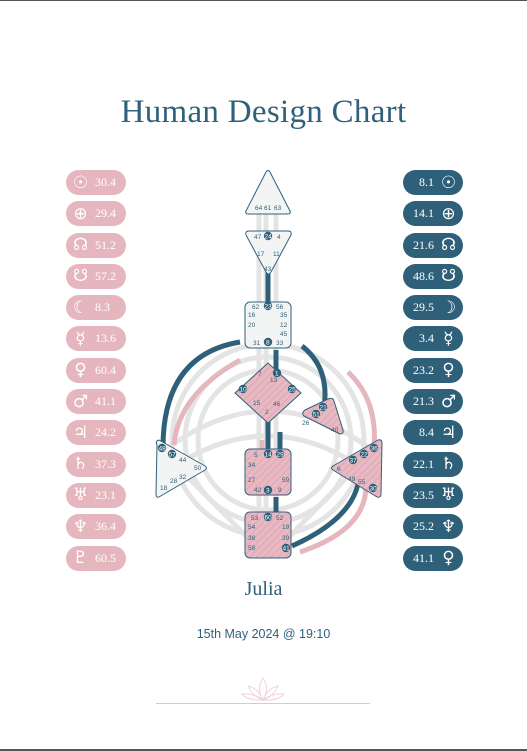  What do you see at coordinates (448, 558) in the screenshot?
I see `pluto-icon: ♀` at bounding box center [448, 558].